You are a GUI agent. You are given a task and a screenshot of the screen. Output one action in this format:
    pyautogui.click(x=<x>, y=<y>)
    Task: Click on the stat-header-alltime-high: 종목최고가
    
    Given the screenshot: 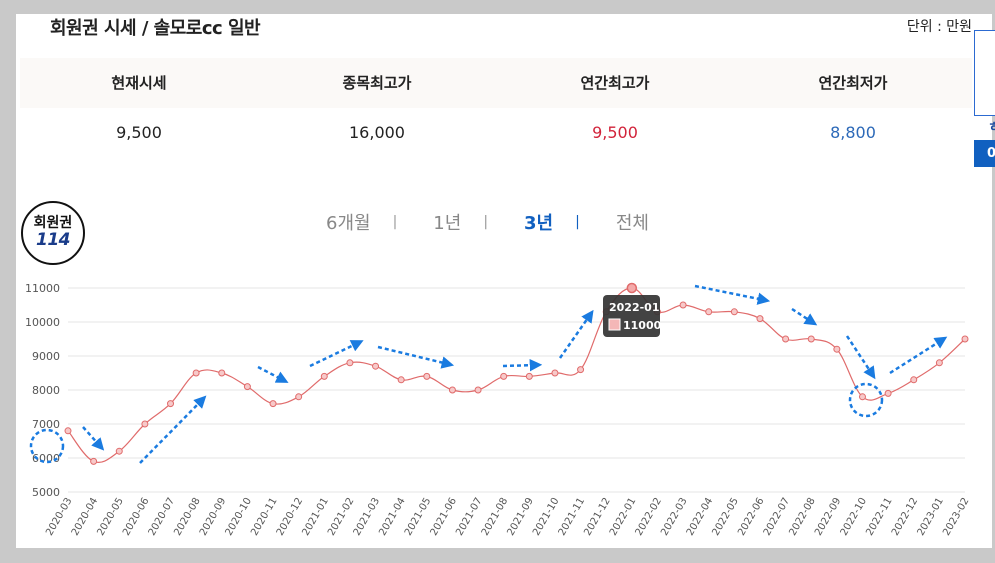 What is the action you would take?
    pyautogui.click(x=377, y=83)
    